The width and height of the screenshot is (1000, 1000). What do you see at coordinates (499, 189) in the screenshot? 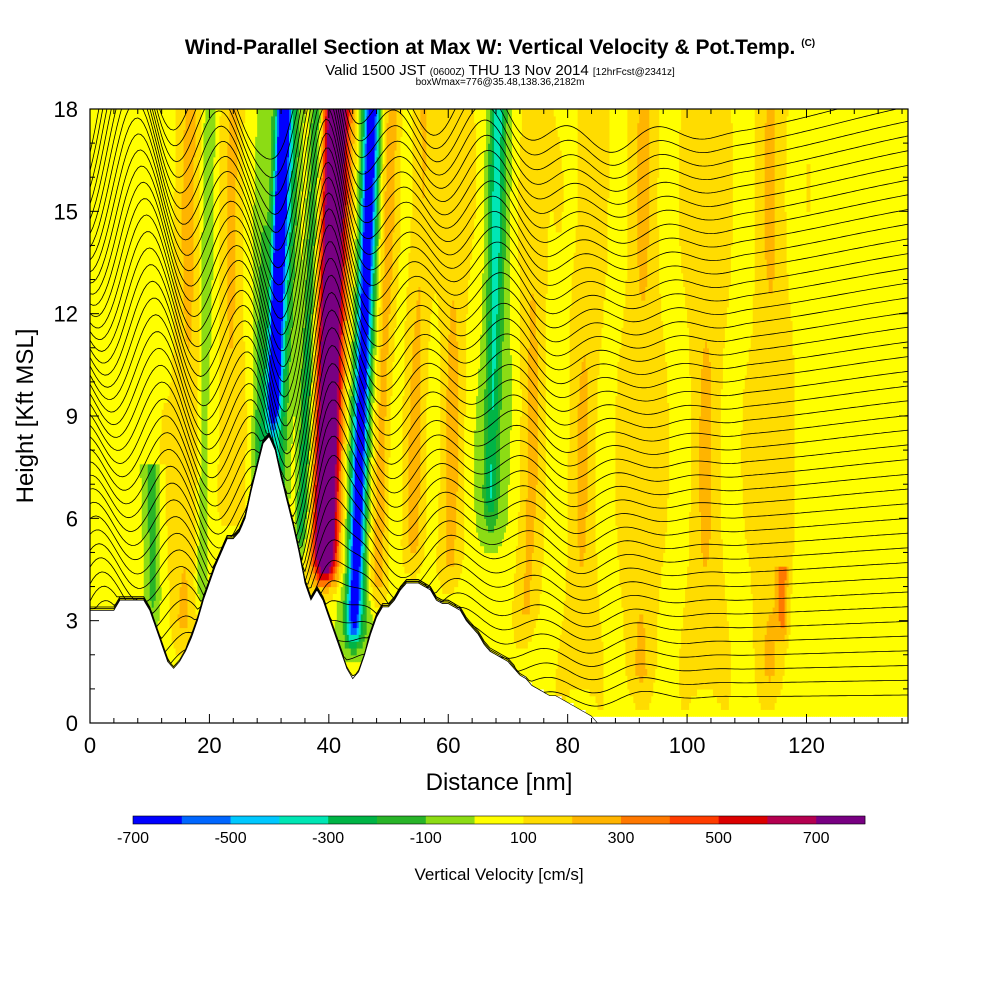
I see `isentrope-line` at bounding box center [499, 189].